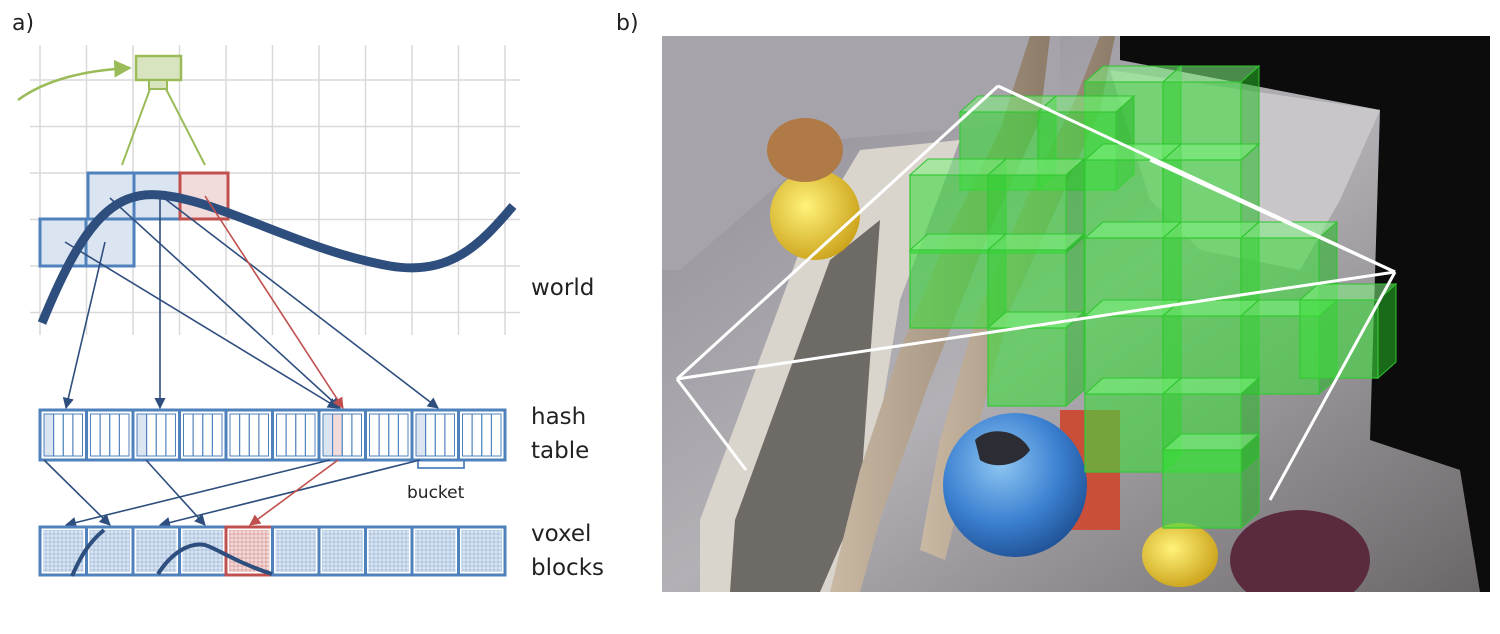 Image resolution: width=1500 pixels, height=634 pixels. I want to click on panel-a-label: a), so click(23, 23).